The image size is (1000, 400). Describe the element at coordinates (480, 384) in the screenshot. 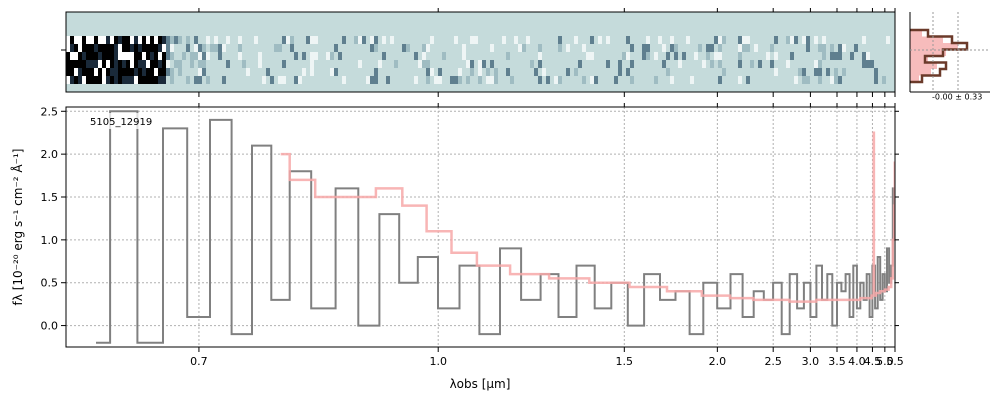

I see `x-axis-label: λobs [μm]` at that location.